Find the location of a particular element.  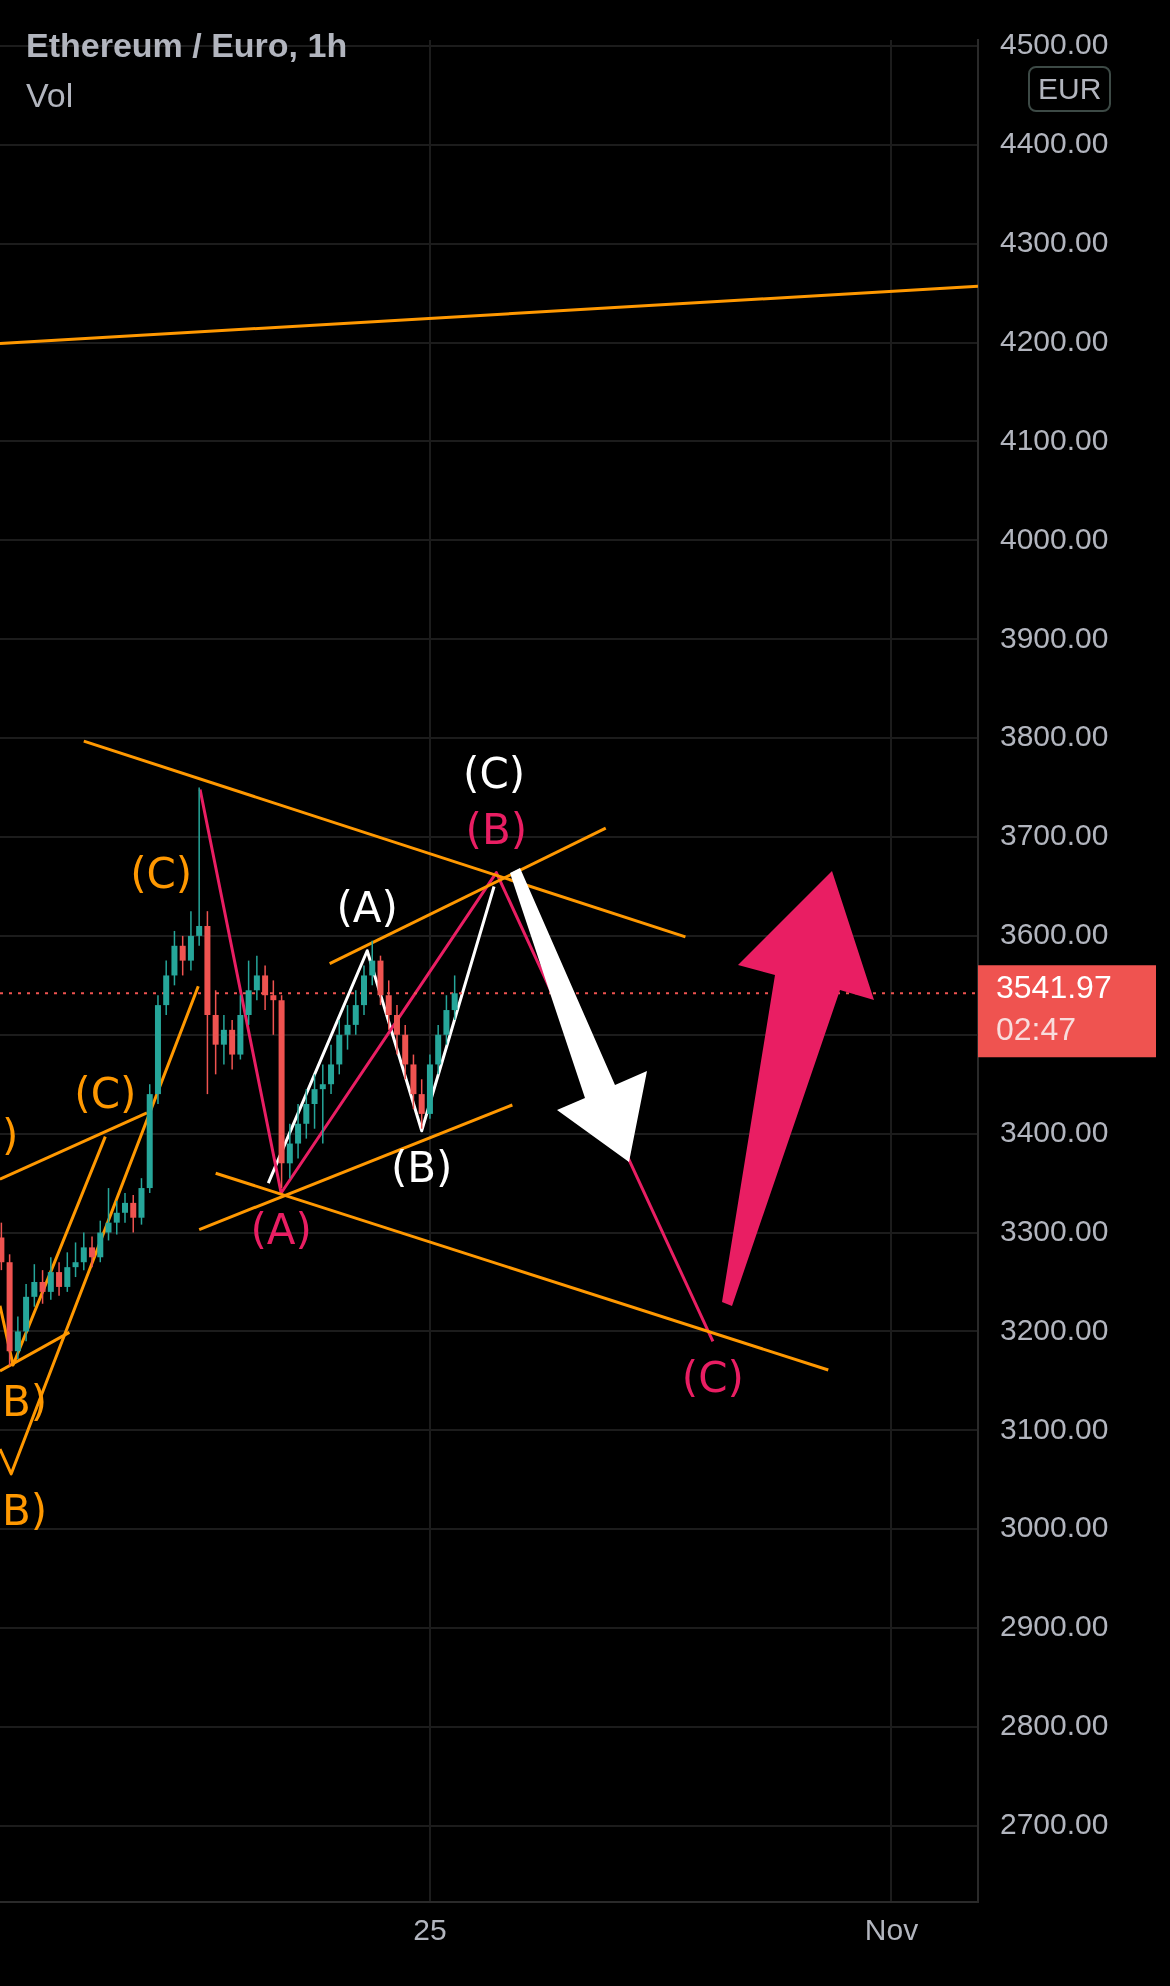

y-tick-label: 3100.00 is located at coordinates (1054, 1428).